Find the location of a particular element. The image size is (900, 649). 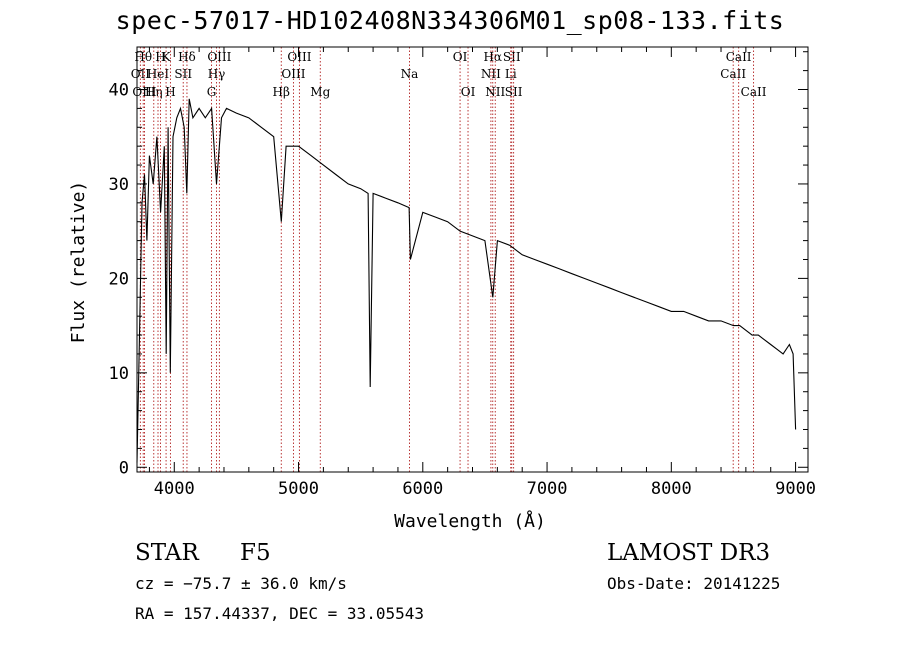

line-label: Hβ is located at coordinates (281, 92).